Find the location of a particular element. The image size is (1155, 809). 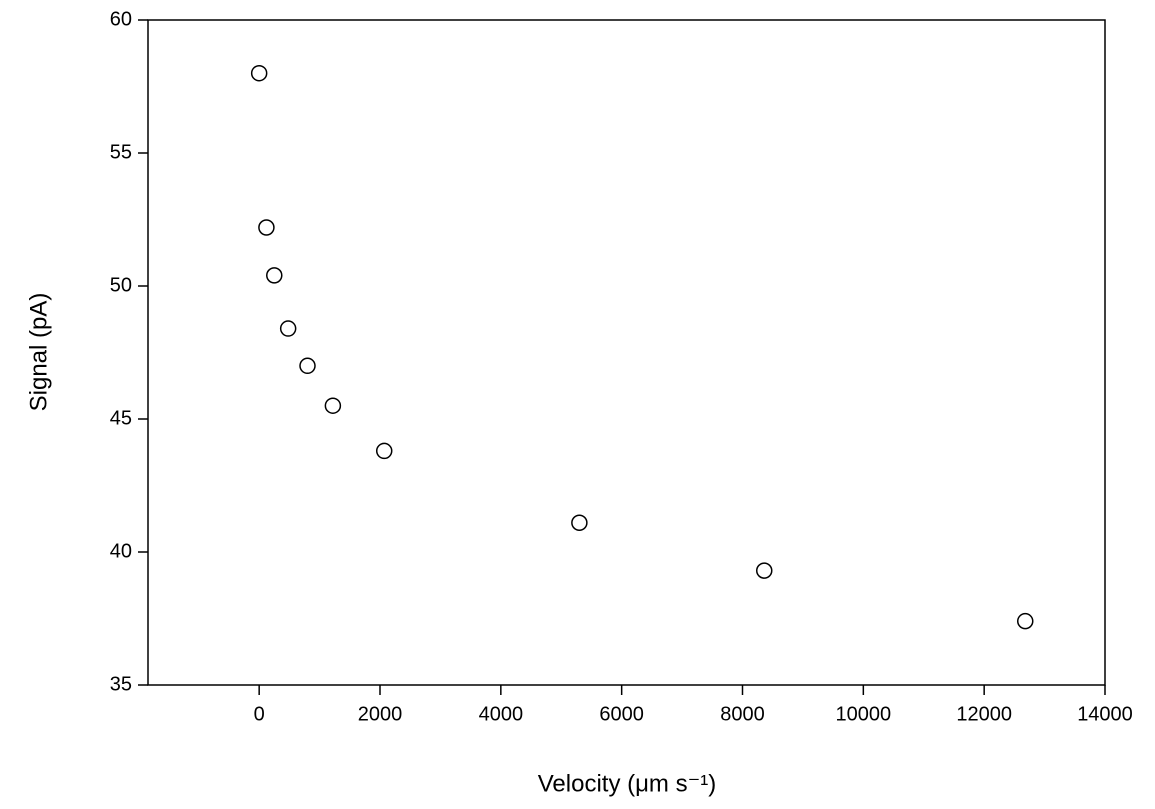

x-tick-label: 10000 is located at coordinates (864, 714).